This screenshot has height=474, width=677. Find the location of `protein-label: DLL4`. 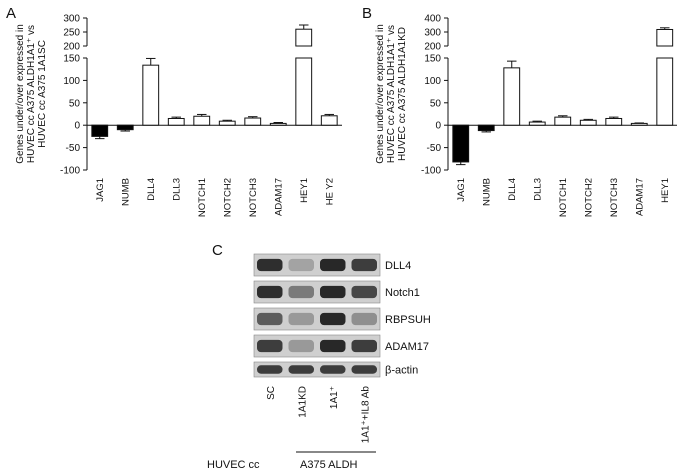

protein-label: DLL4 is located at coordinates (398, 266).